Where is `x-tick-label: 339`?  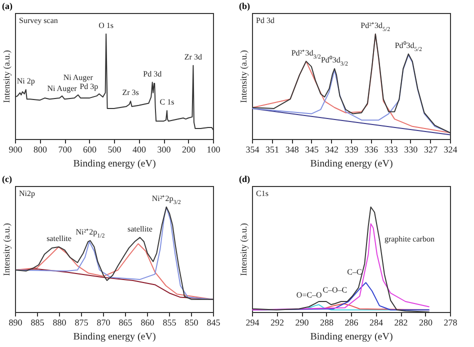
x-tick-label: 339 is located at coordinates (351, 149).